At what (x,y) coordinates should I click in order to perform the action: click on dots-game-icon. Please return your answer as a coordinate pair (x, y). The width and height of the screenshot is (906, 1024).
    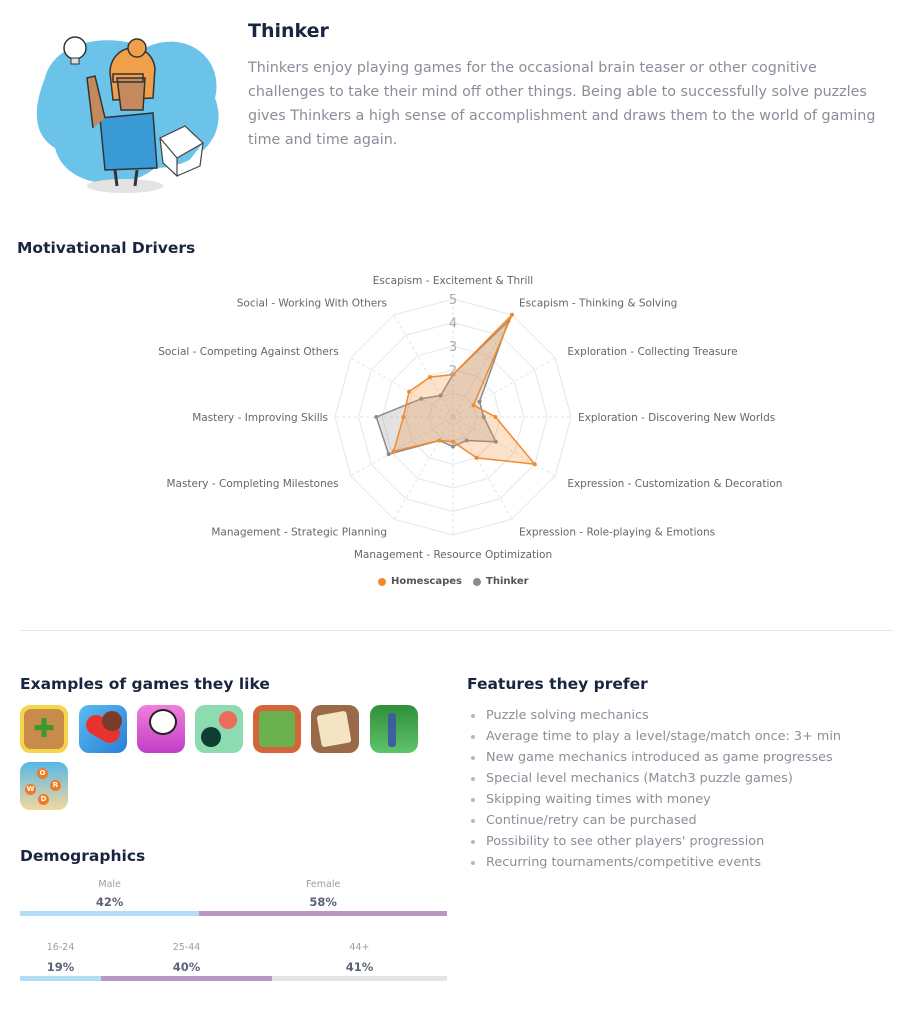
    Looking at the image, I should click on (219, 729).